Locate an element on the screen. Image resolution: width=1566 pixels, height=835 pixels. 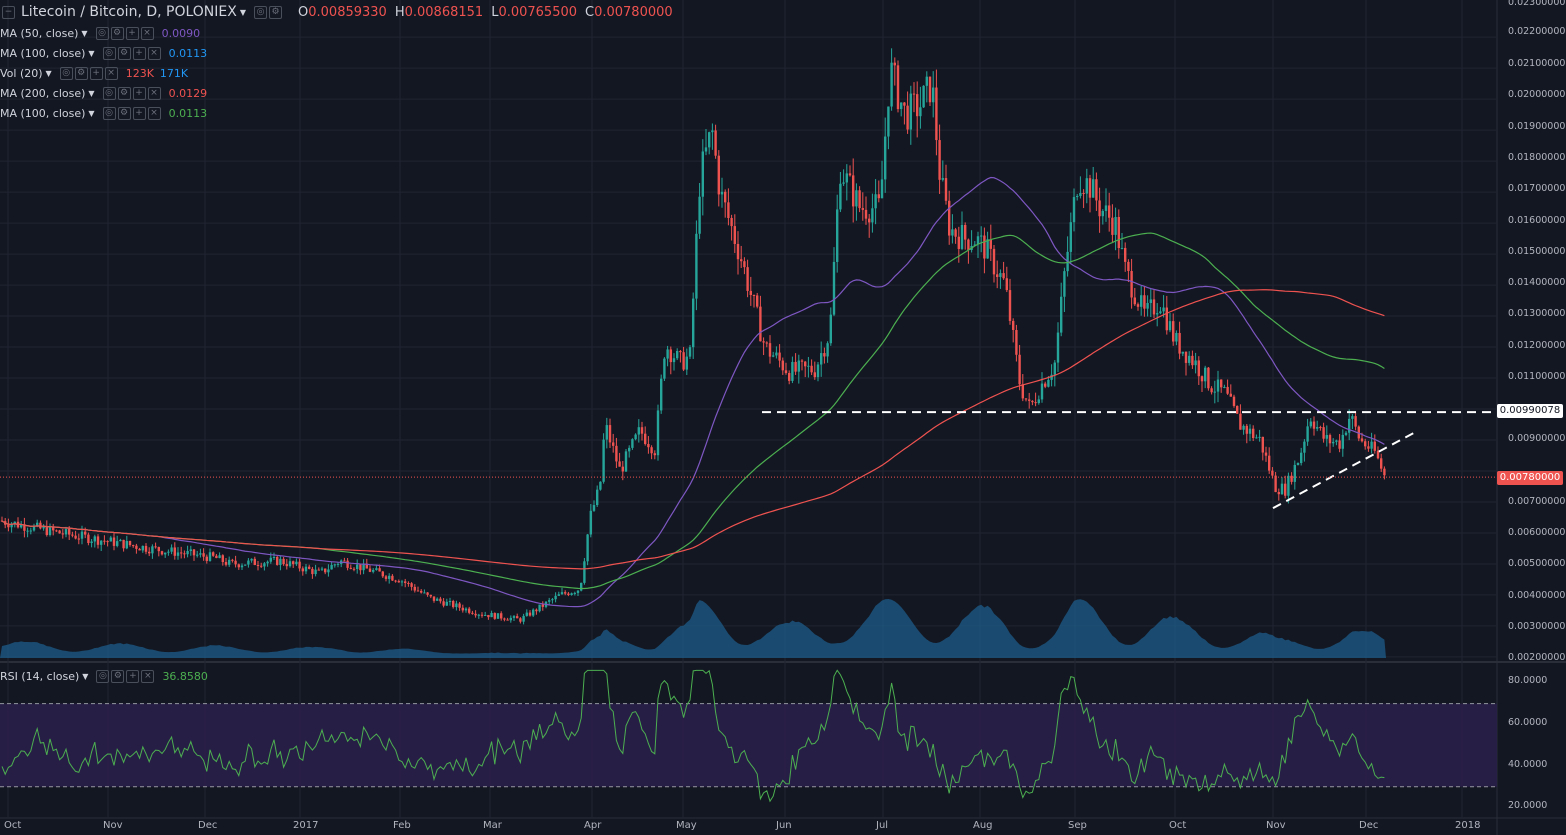
price-tick: 0.01400000 is located at coordinates (1537, 282).